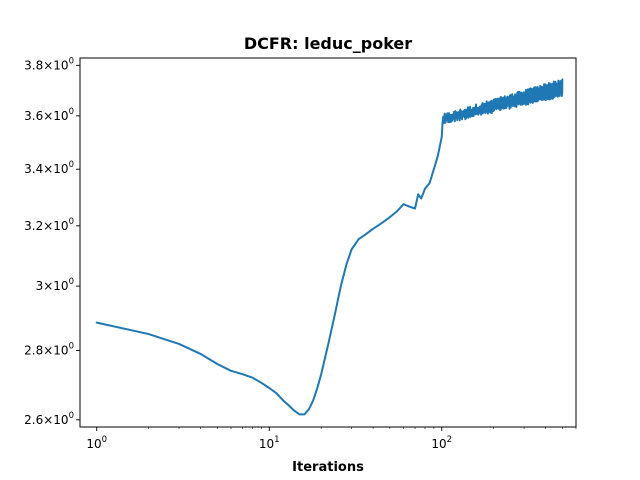 Image resolution: width=640 pixels, height=480 pixels. What do you see at coordinates (328, 43) in the screenshot?
I see `chart-title: DCFR: leduc_poker` at bounding box center [328, 43].